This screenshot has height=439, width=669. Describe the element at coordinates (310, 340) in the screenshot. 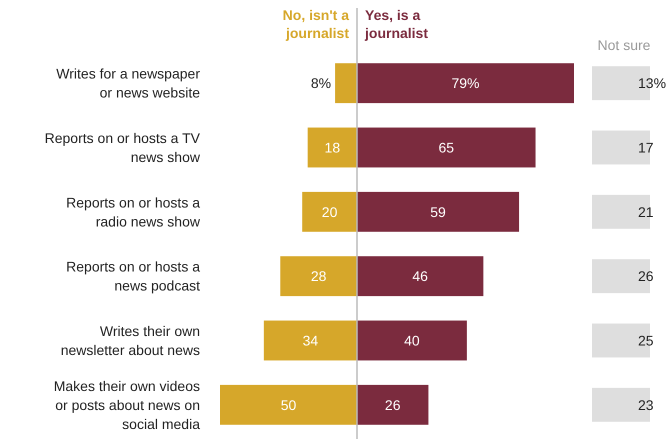

I see `data-label: 34` at that location.